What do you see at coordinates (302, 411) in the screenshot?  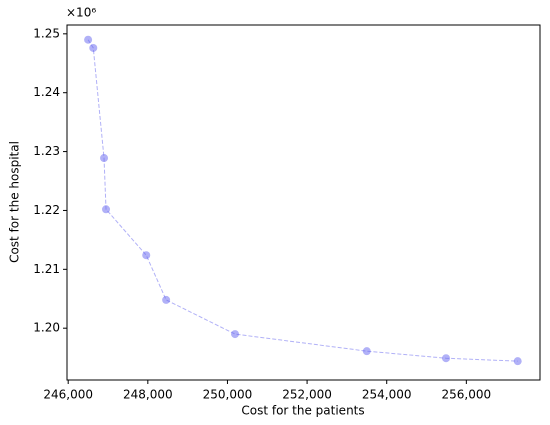 I see `x-axis-label: Cost for the patients` at bounding box center [302, 411].